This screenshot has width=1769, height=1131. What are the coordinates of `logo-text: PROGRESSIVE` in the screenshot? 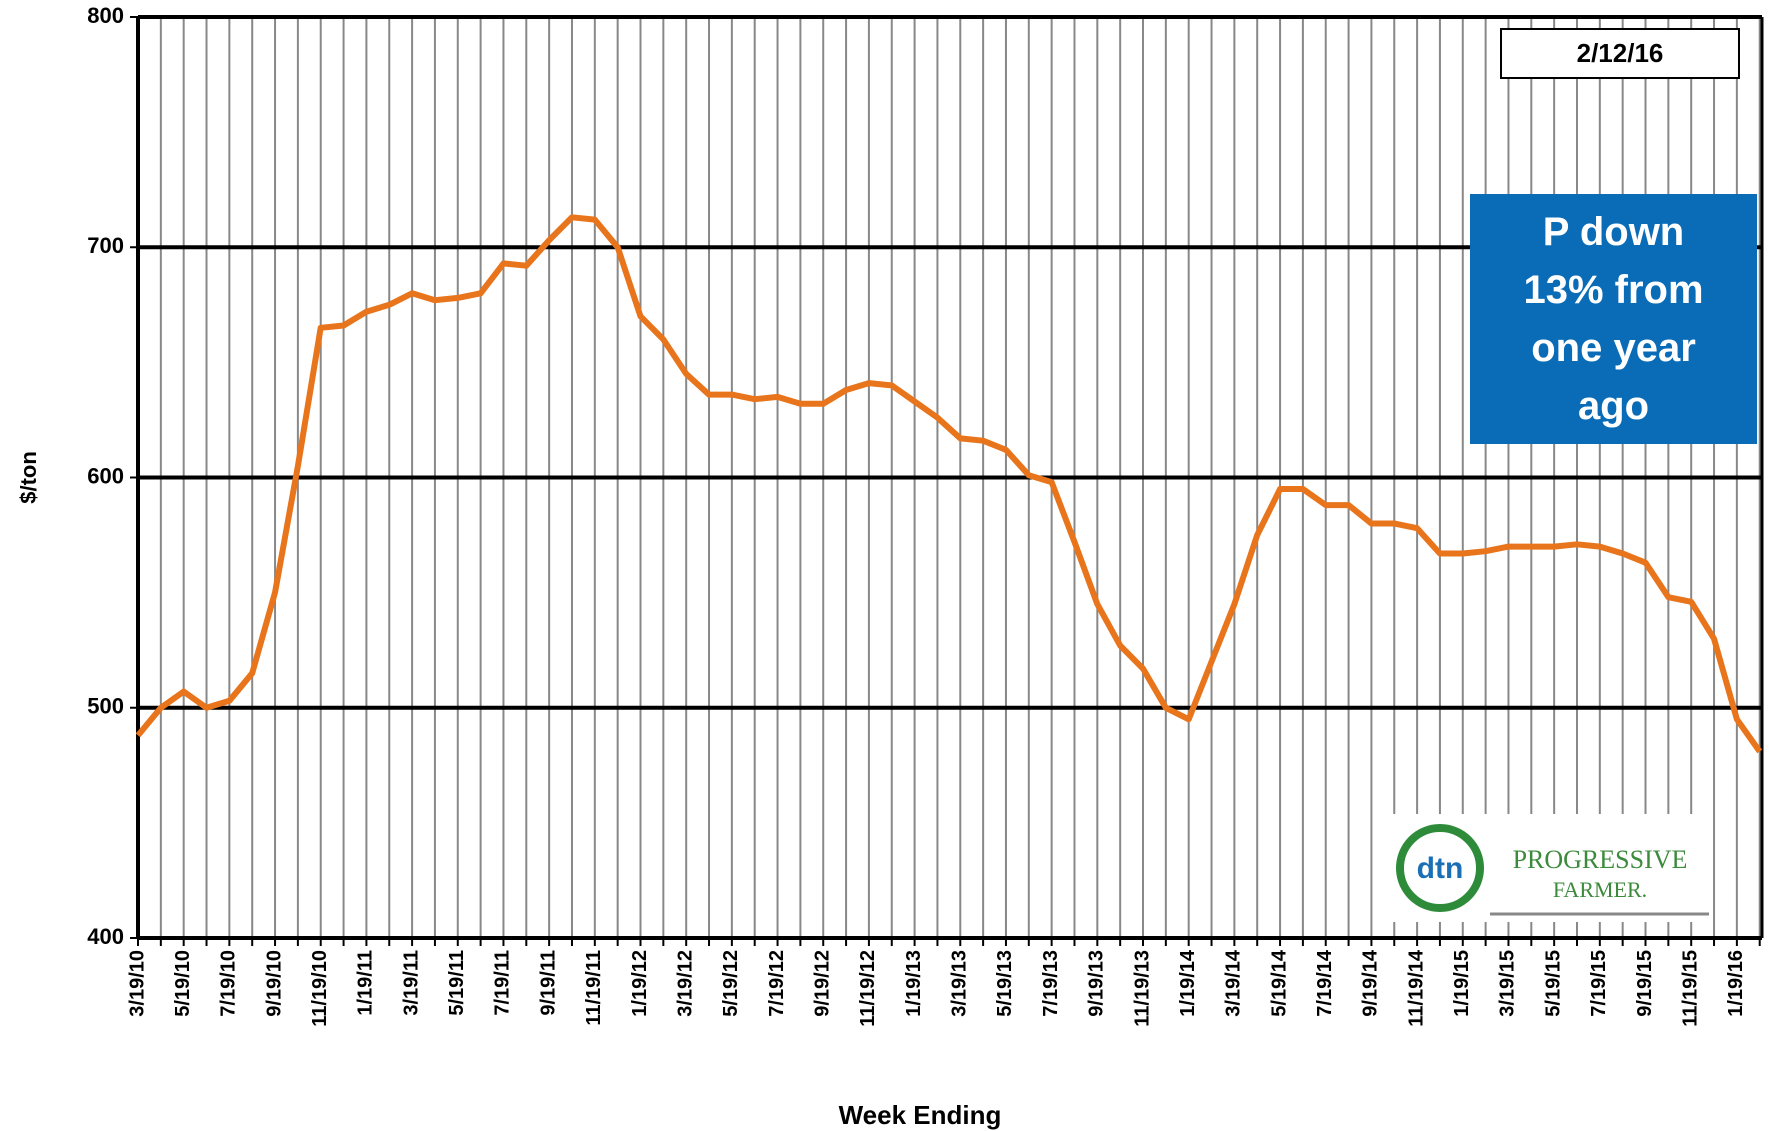 It's located at (1600, 859).